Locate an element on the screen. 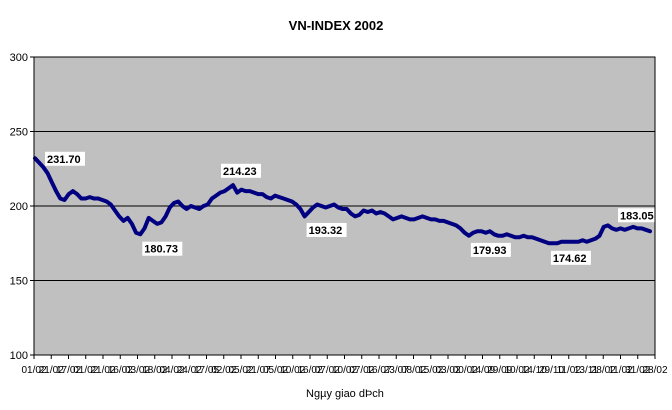  x-tick-label: 02/02 is located at coordinates (223, 370).